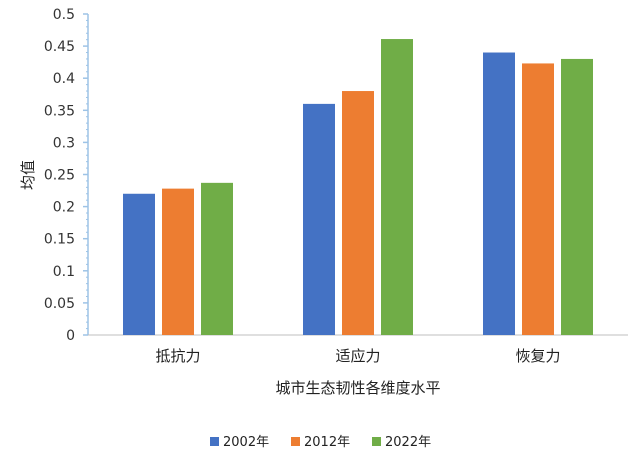  Describe the element at coordinates (28, 175) in the screenshot. I see `y-axis-title: 均值` at that location.